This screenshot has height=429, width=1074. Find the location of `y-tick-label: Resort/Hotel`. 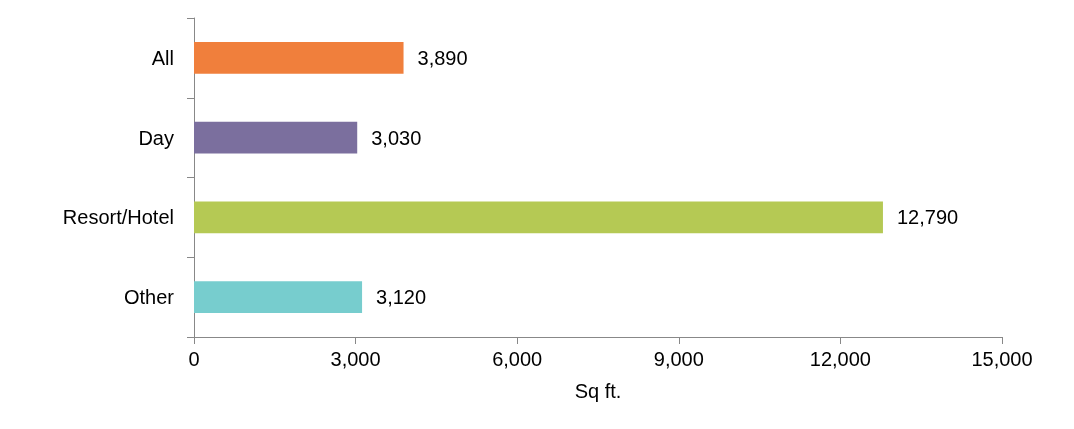

y-tick-label: Resort/Hotel is located at coordinates (118, 217).